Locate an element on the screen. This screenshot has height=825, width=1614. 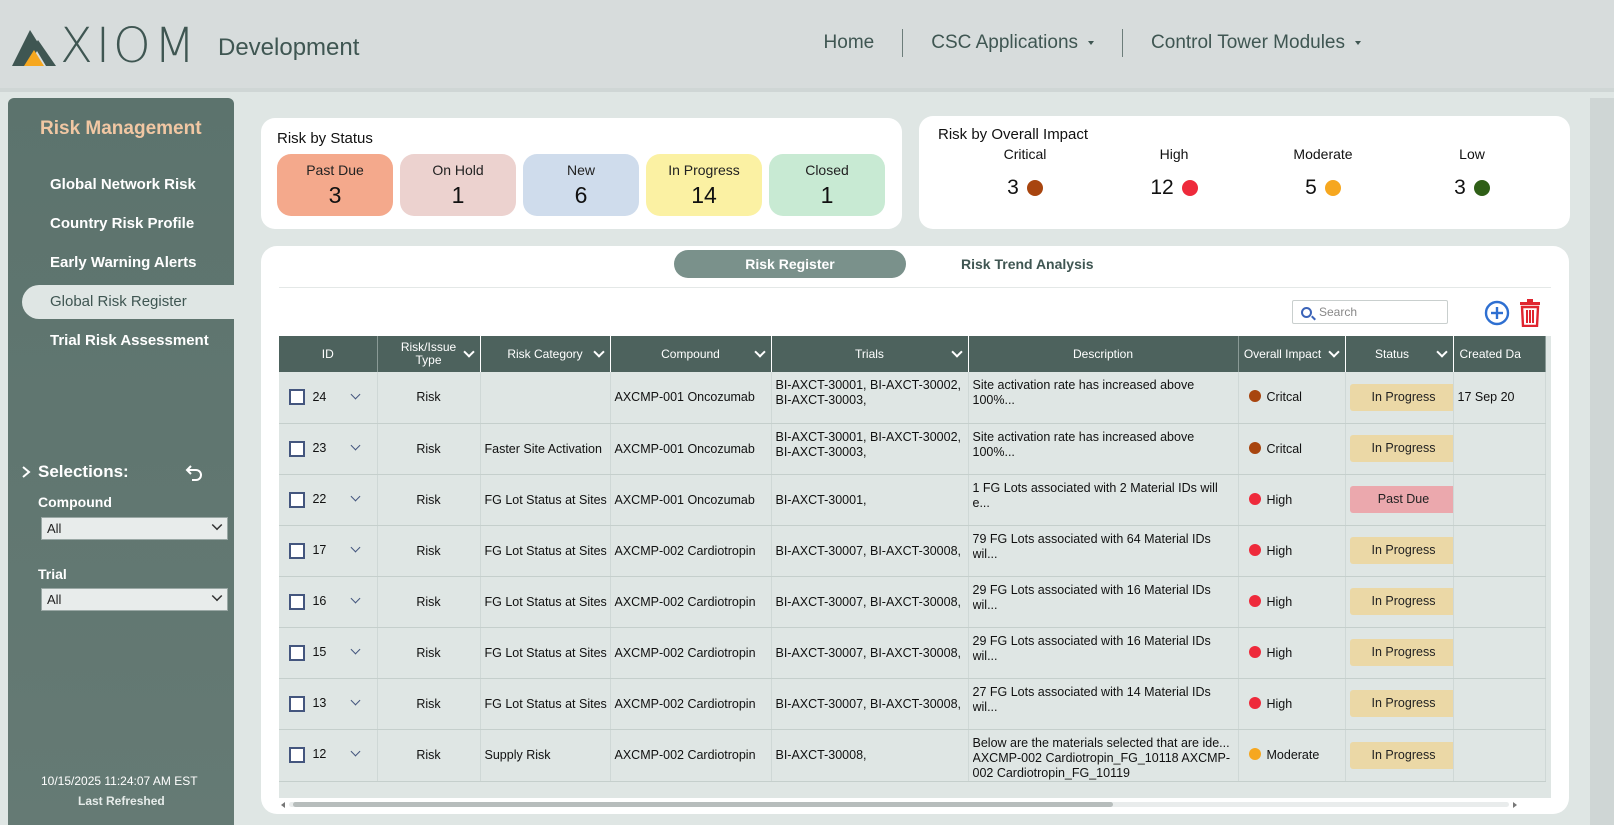
impact-moderate: Moderate 5 is located at coordinates (1323, 173).